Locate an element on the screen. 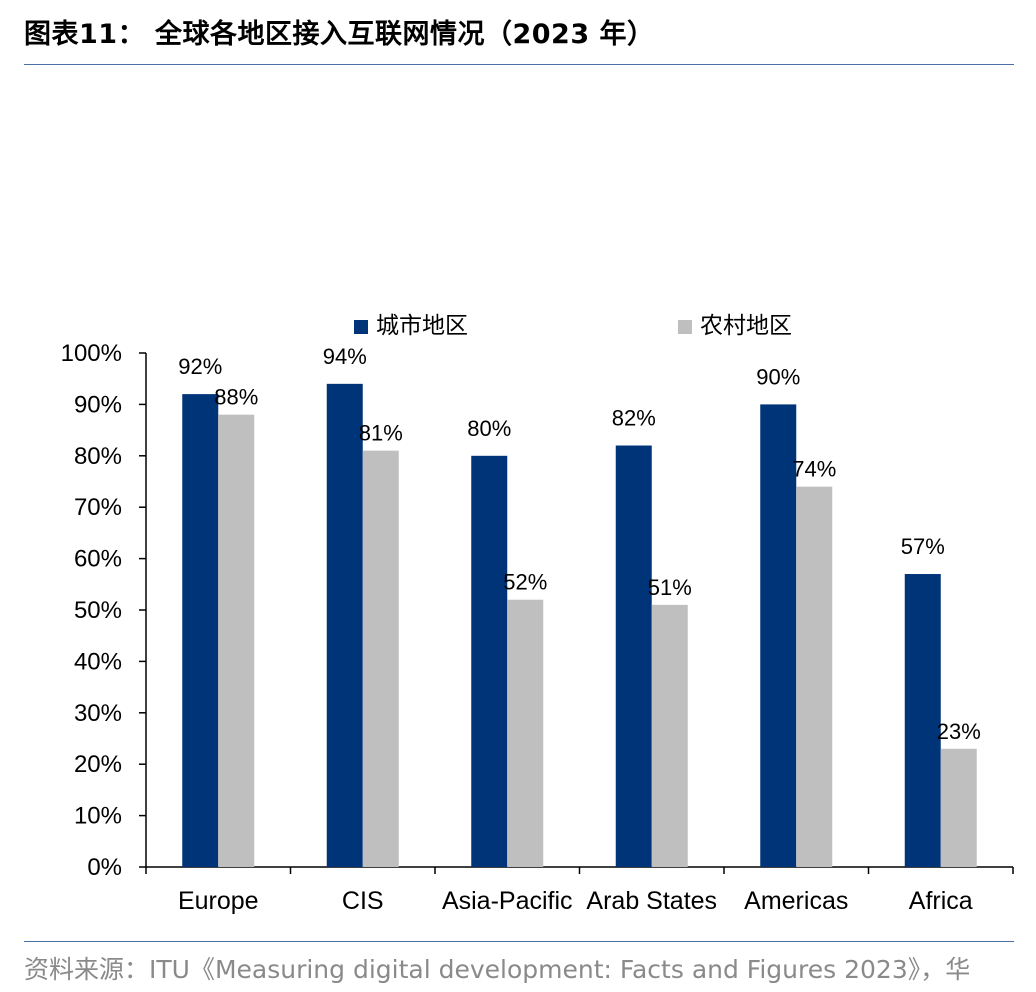  data-label-rural: 74% is located at coordinates (814, 469).